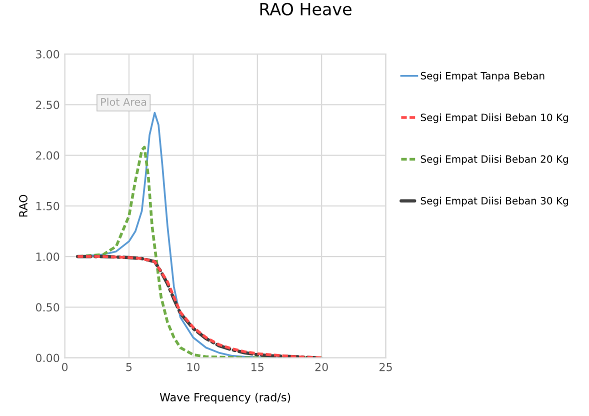 Image resolution: width=589 pixels, height=416 pixels. Describe the element at coordinates (65, 367) in the screenshot. I see `x-tick-label: 0` at that location.